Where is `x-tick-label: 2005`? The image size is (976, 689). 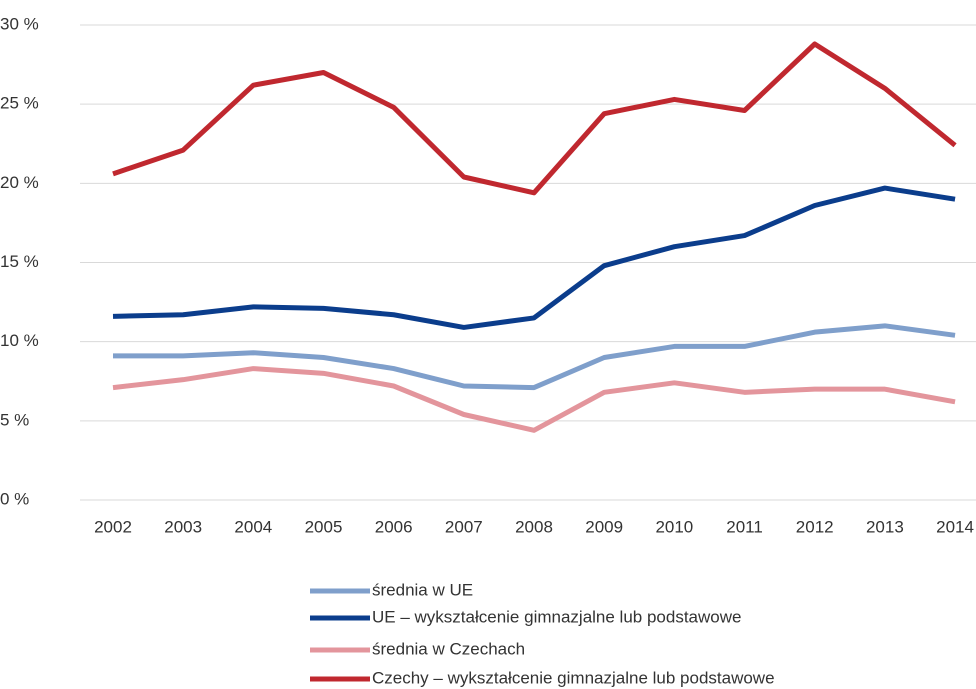
x-tick-label: 2005 is located at coordinates (324, 526).